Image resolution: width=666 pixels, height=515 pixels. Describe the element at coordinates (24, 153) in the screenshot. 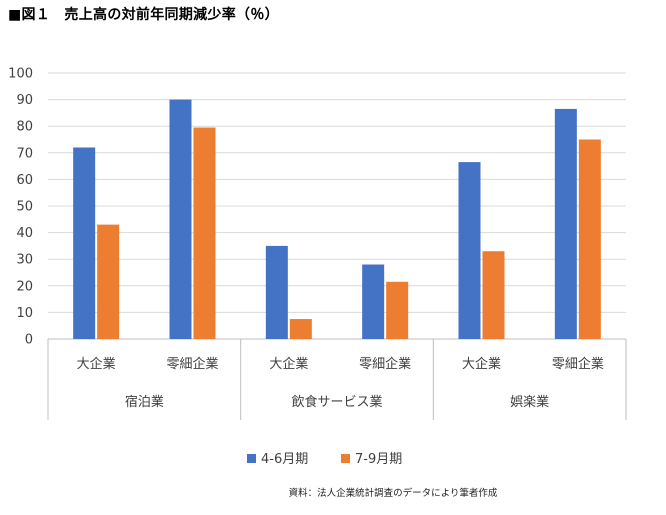

I see `y-tick-label: 70` at that location.